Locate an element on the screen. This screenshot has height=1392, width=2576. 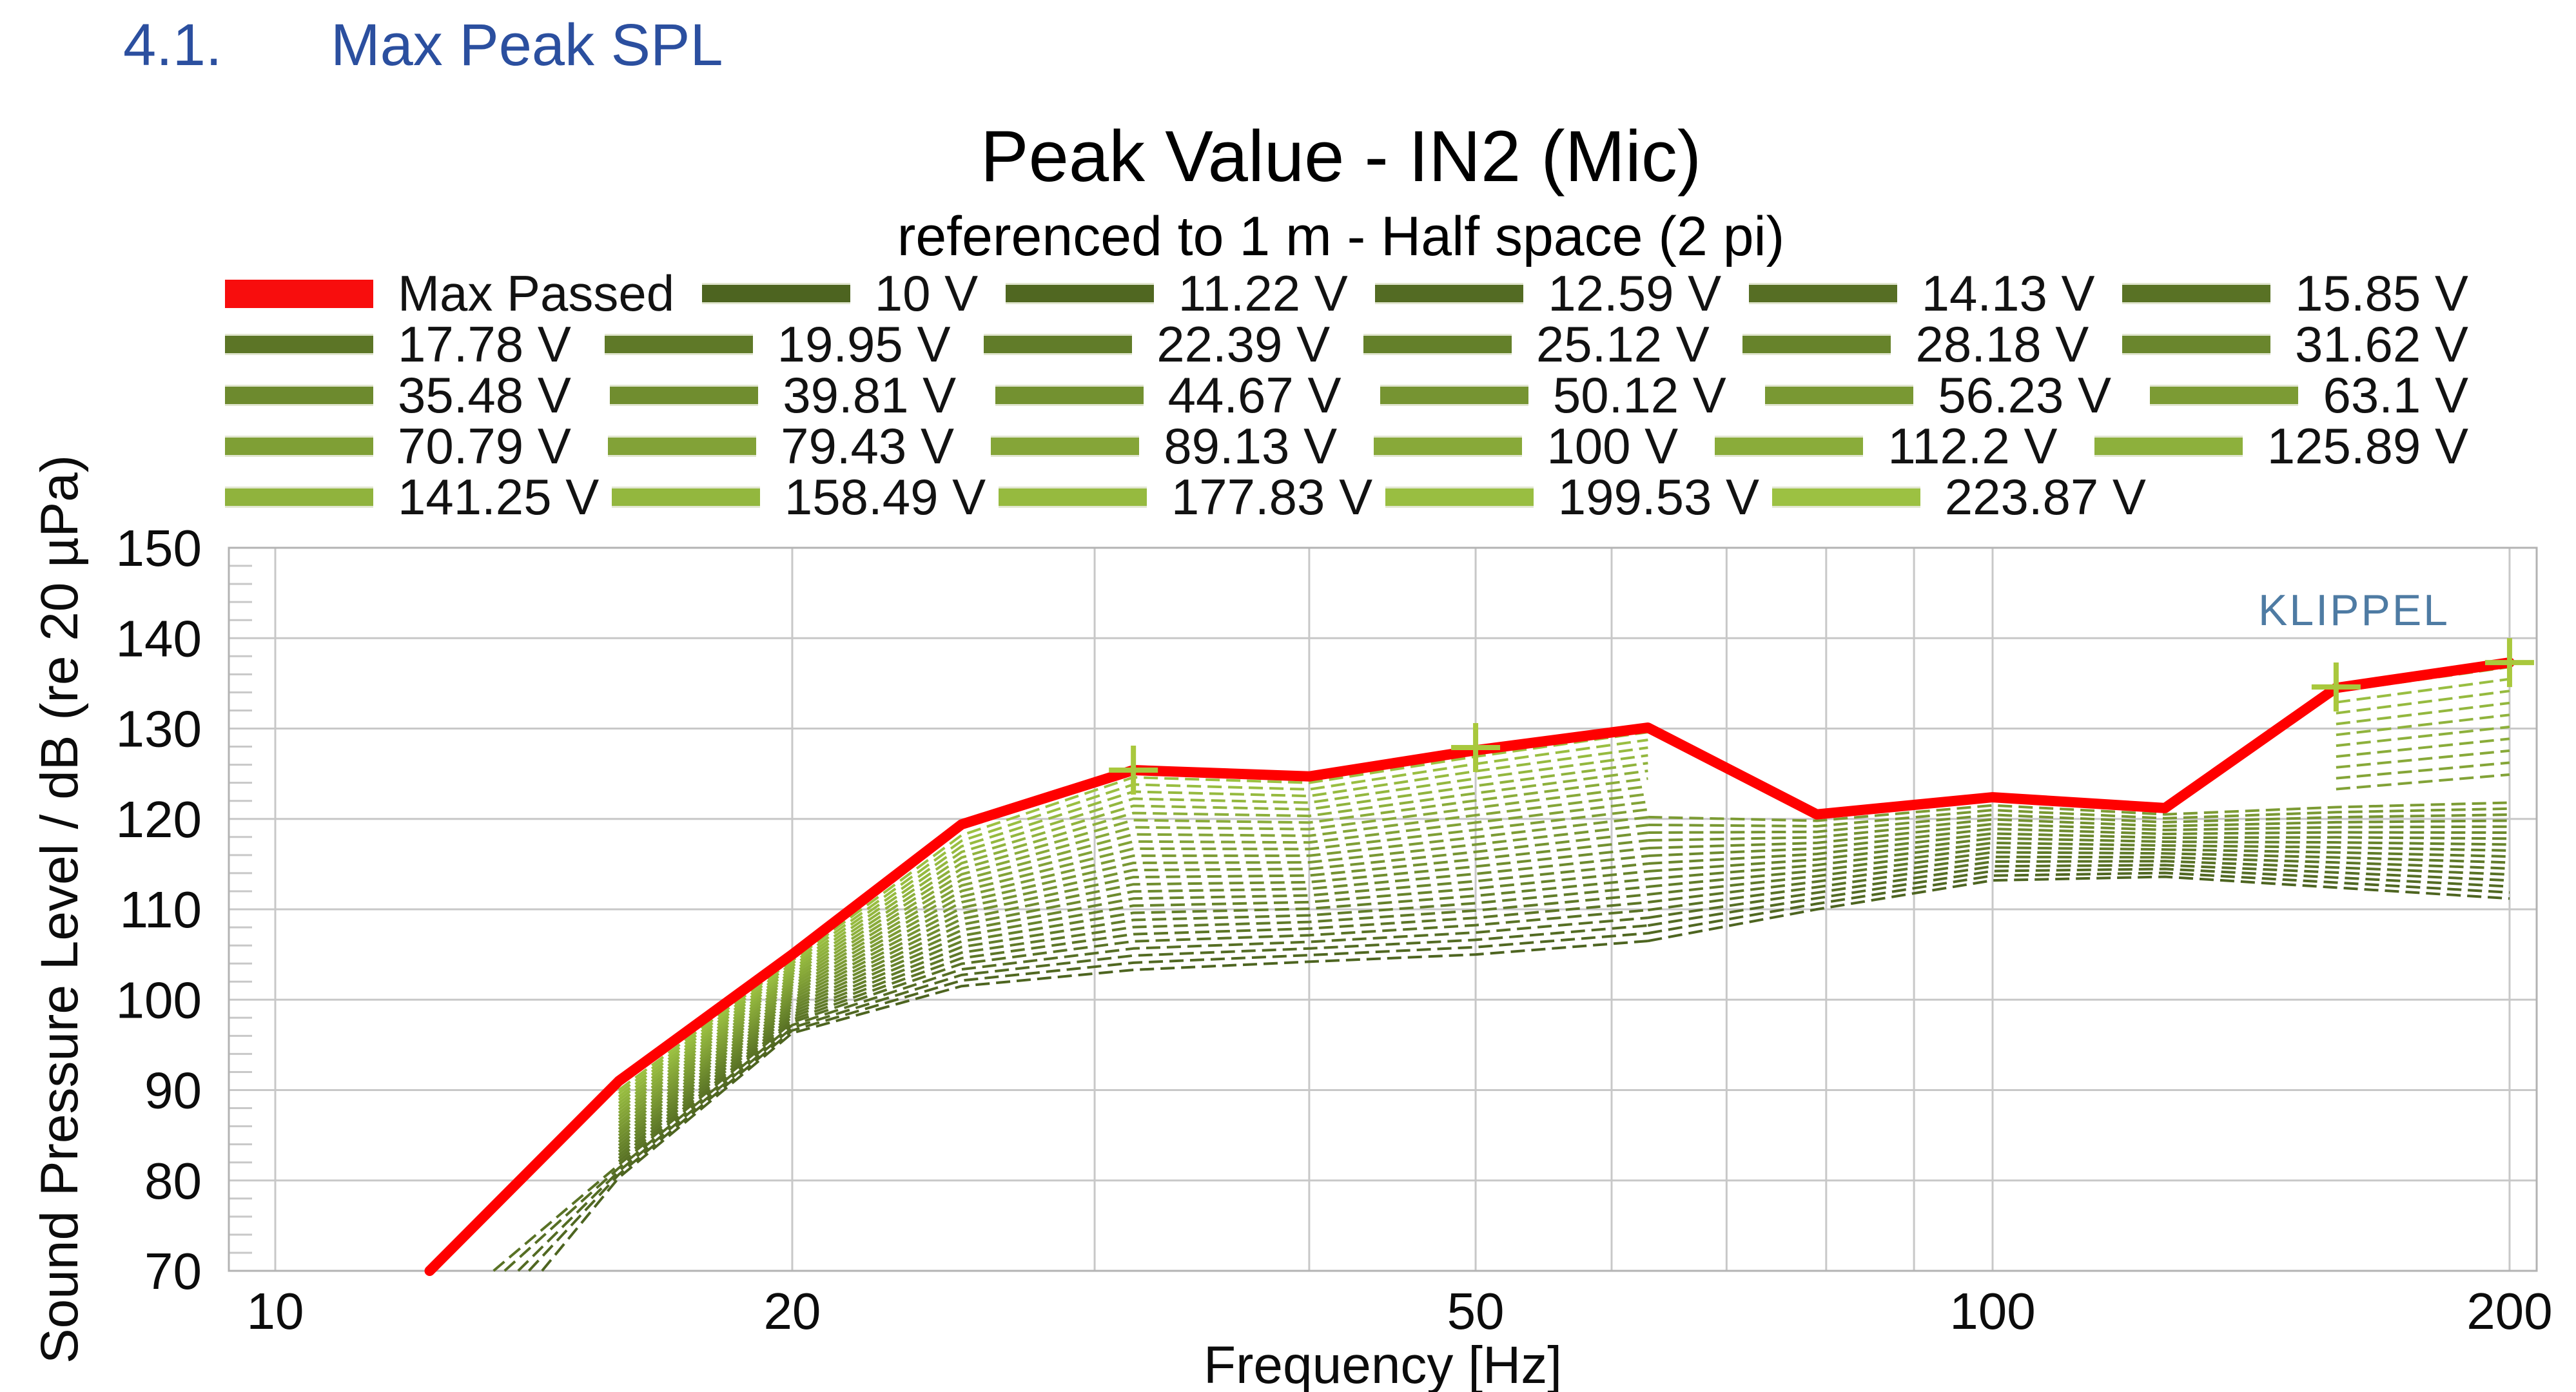
legend-label: 125.89 V is located at coordinates (2367, 446).